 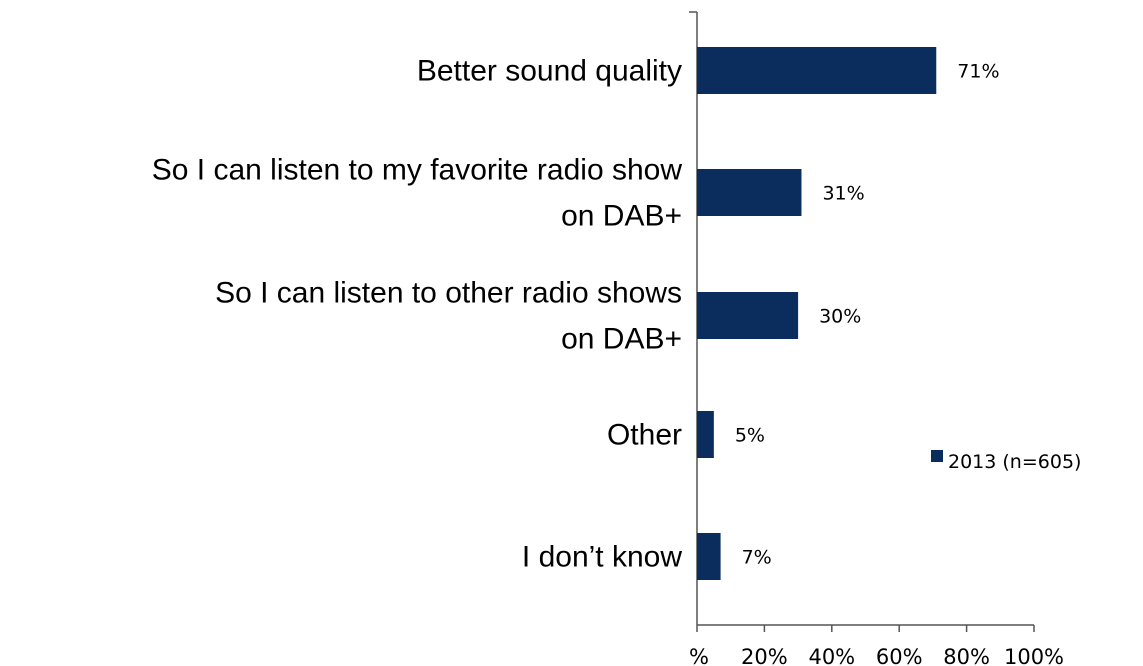 What do you see at coordinates (978, 72) in the screenshot?
I see `data-label: 71%` at bounding box center [978, 72].